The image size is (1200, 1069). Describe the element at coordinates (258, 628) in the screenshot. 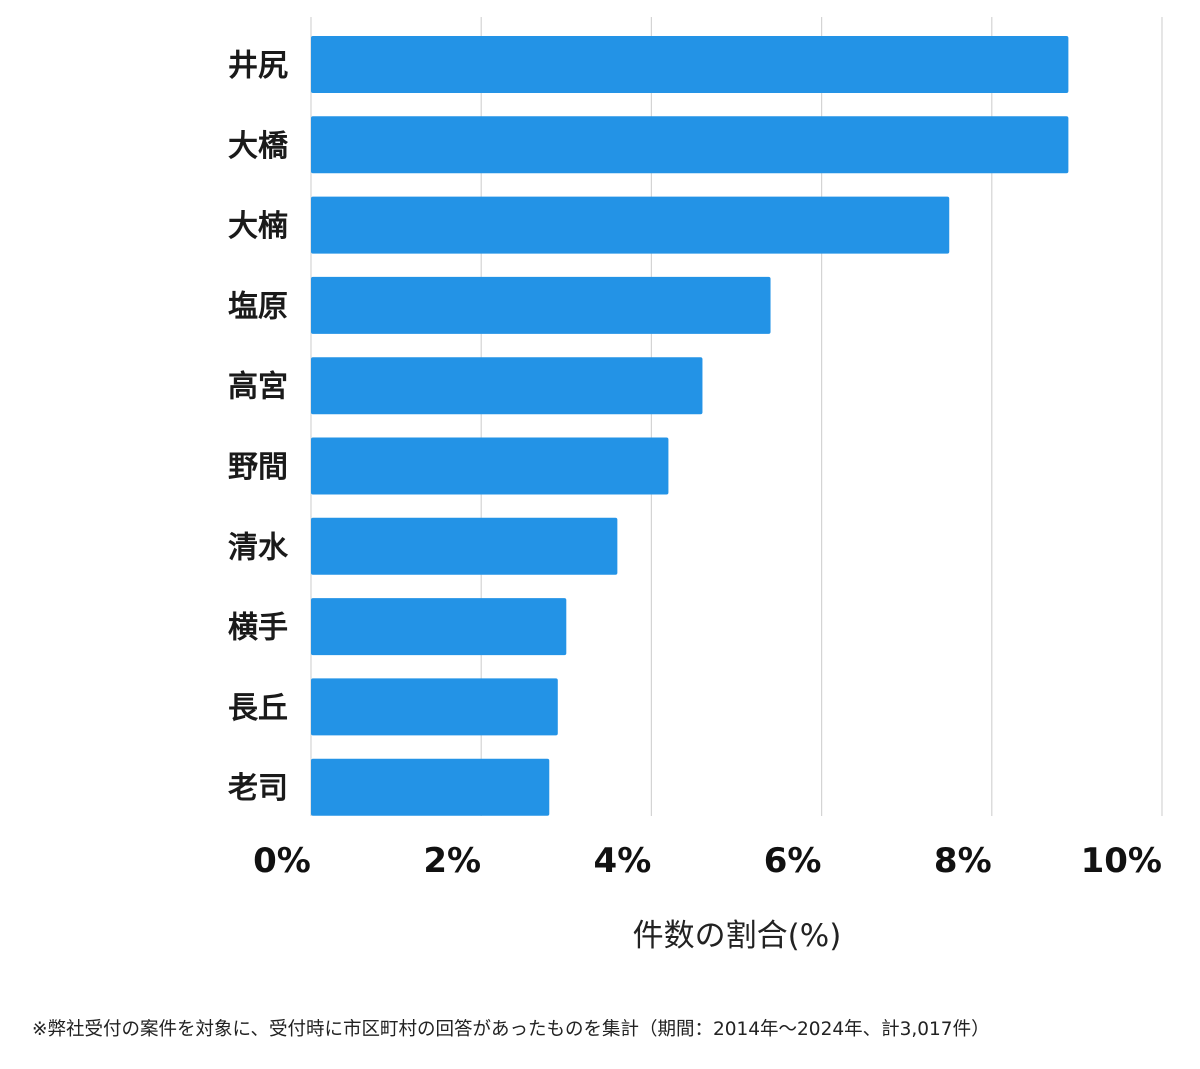

I see `category-label: 横手` at that location.